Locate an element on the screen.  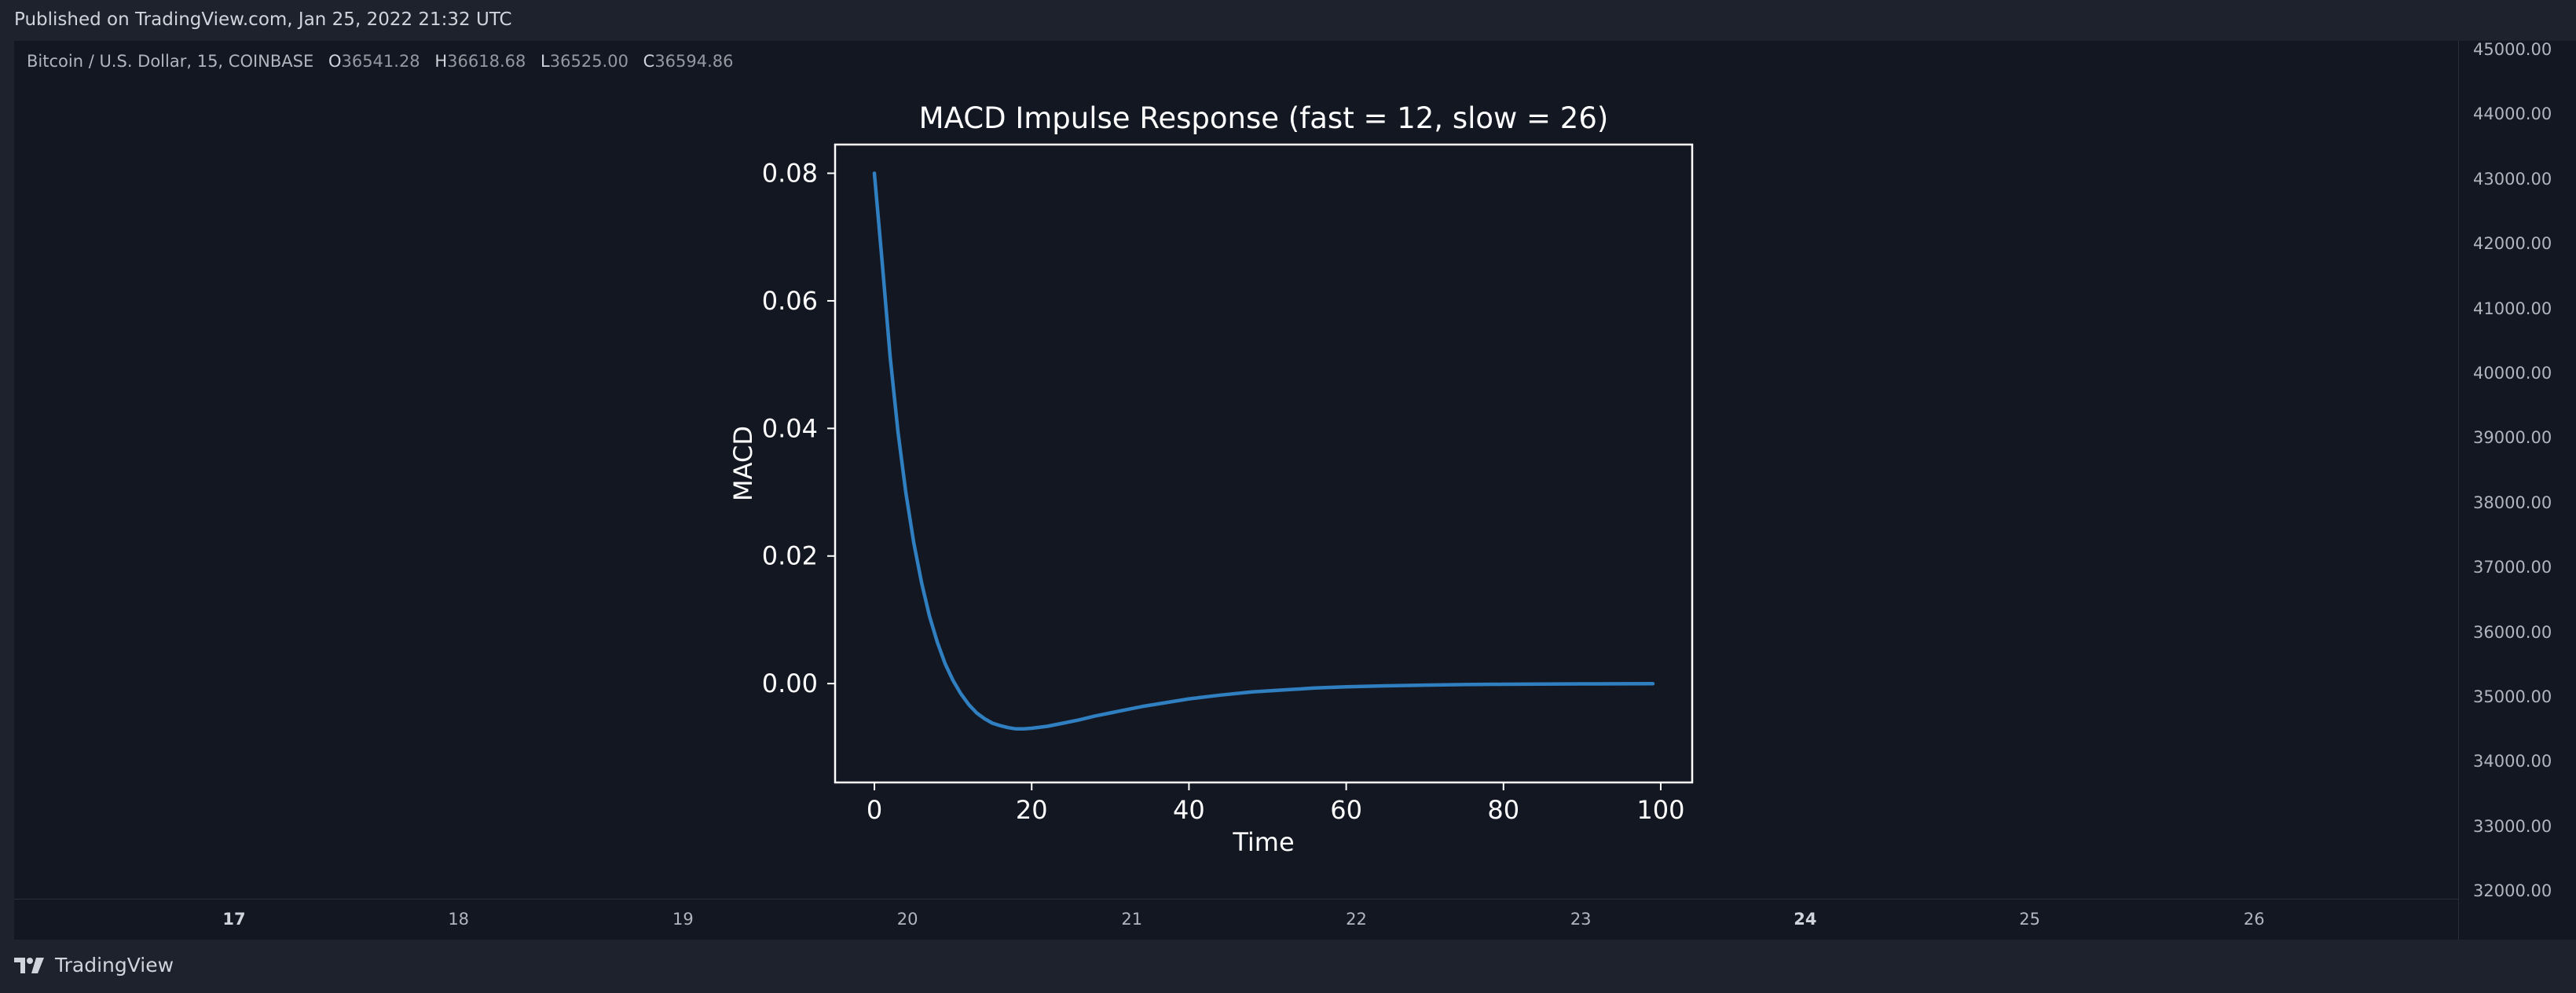
high-label: H is located at coordinates (441, 61).